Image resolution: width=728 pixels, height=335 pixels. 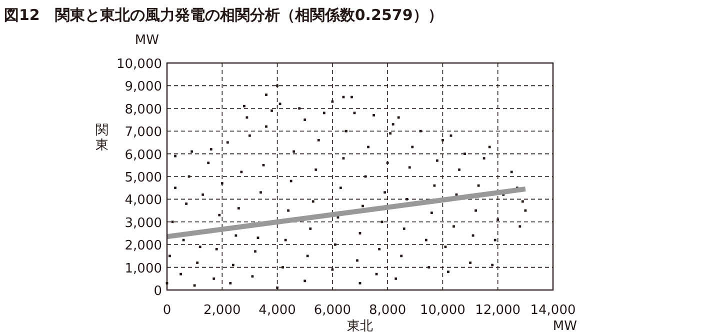 I want to click on x-tick-label: 2,000, so click(x=222, y=310).